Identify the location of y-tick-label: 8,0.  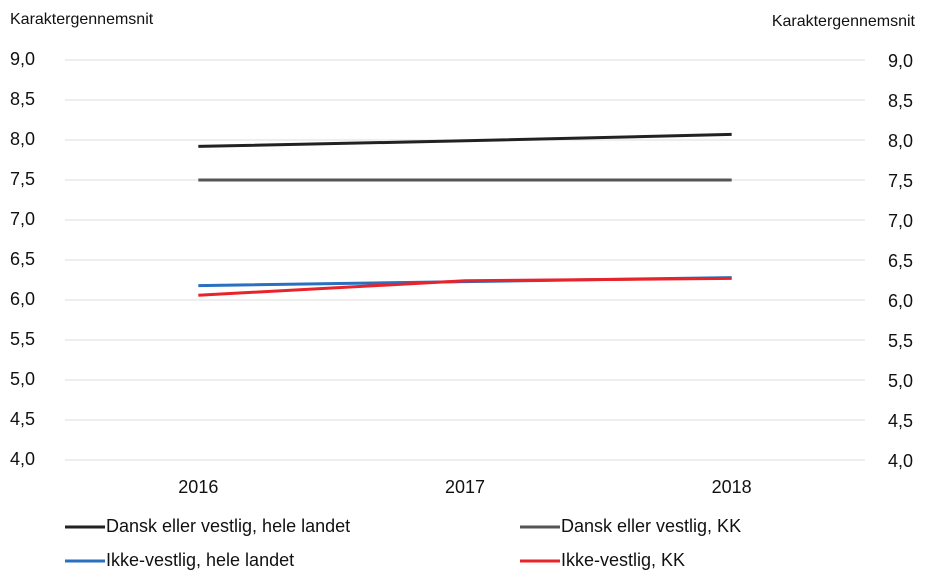
(22, 139).